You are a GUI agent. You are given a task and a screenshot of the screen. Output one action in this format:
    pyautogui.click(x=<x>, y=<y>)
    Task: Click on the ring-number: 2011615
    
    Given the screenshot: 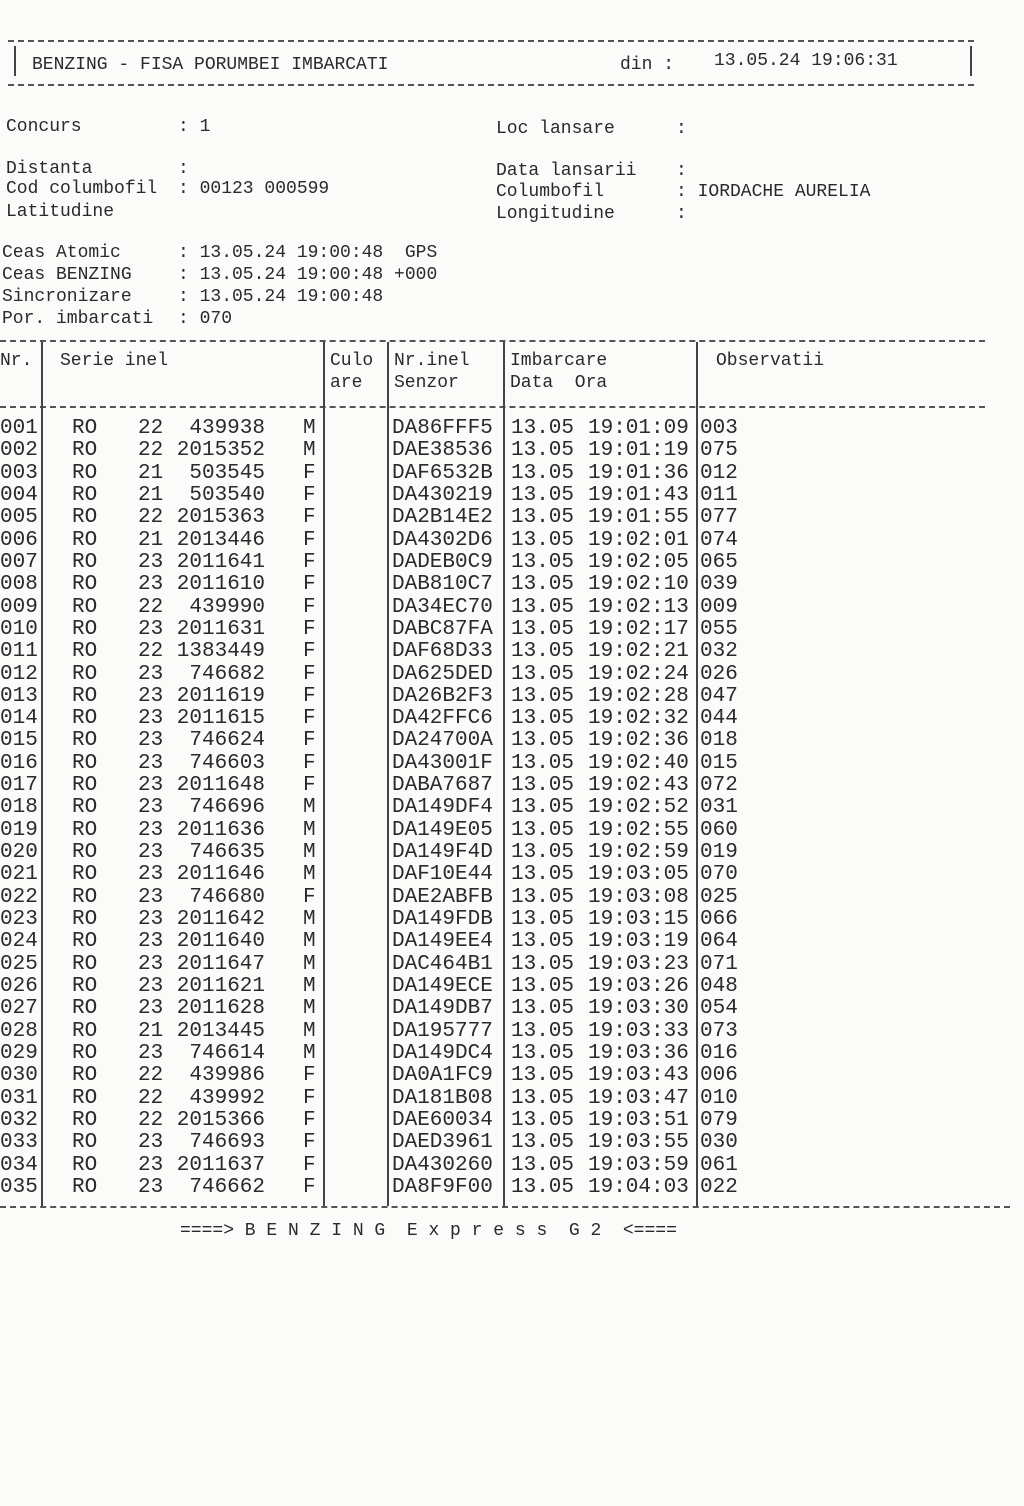 What is the action you would take?
    pyautogui.click(x=220, y=719)
    